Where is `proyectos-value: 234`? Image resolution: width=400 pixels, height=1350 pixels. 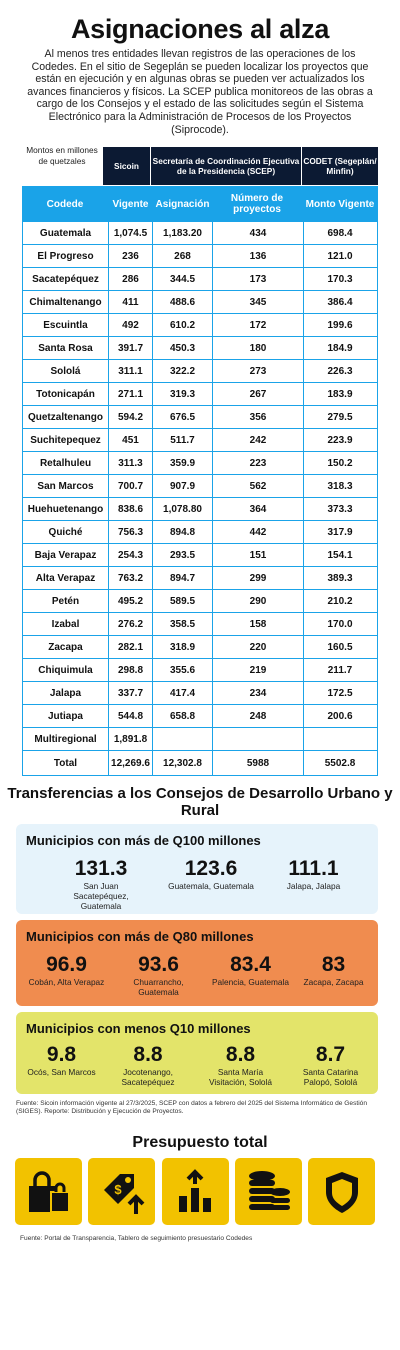 proyectos-value: 234 is located at coordinates (258, 693).